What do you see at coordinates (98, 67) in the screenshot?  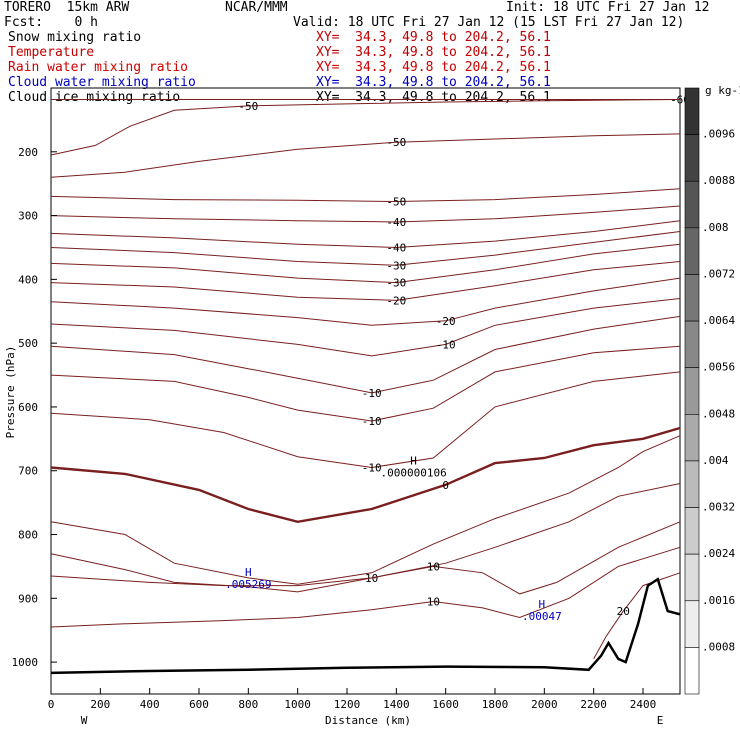 I see `field-label-rain: Rain water mixing ratio` at bounding box center [98, 67].